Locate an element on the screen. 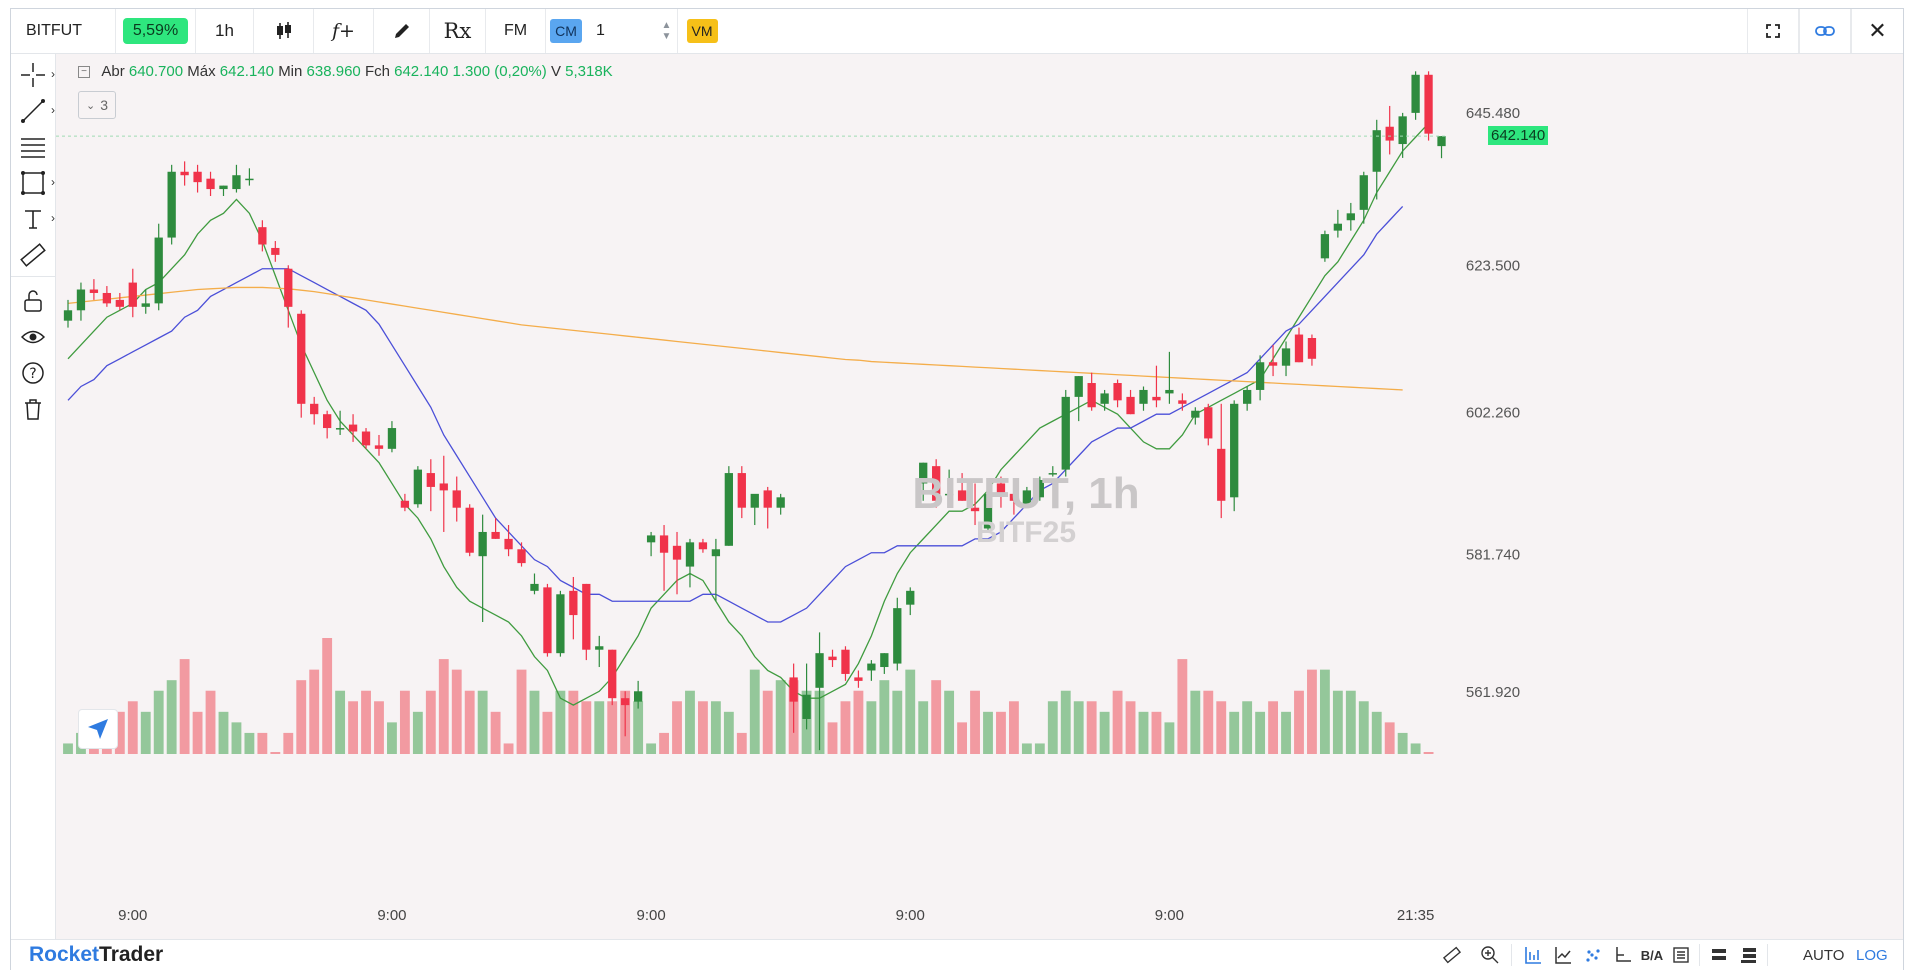  fibonacci-tool is located at coordinates (33, 147).